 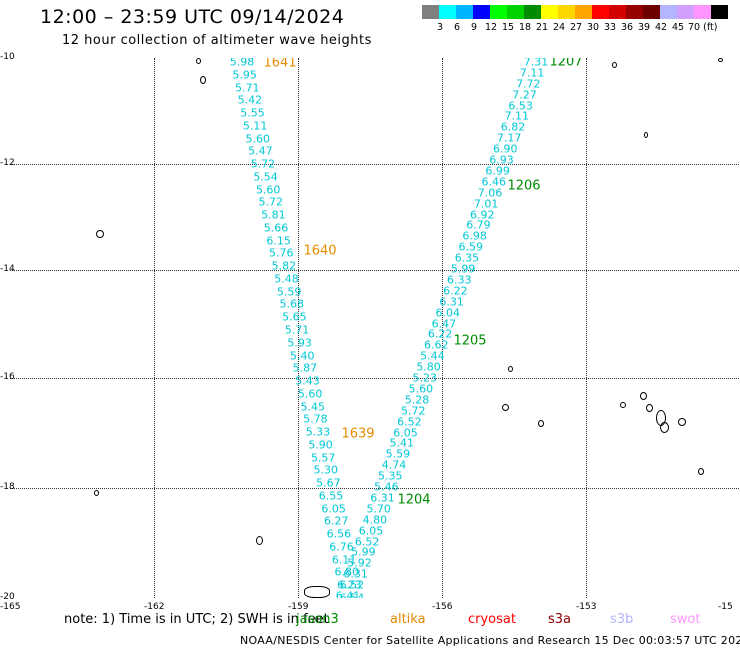 I want to click on legend-label: 33, so click(x=610, y=27).